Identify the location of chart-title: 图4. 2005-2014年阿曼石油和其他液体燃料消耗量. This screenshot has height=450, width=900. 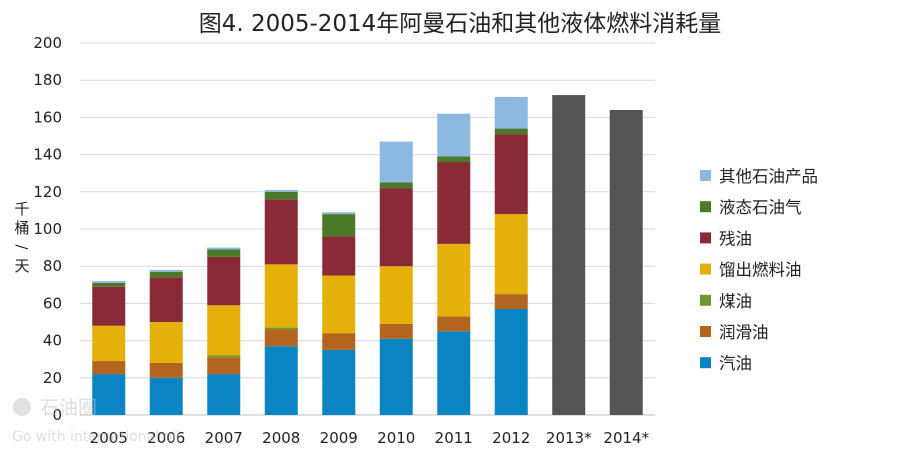
(460, 24).